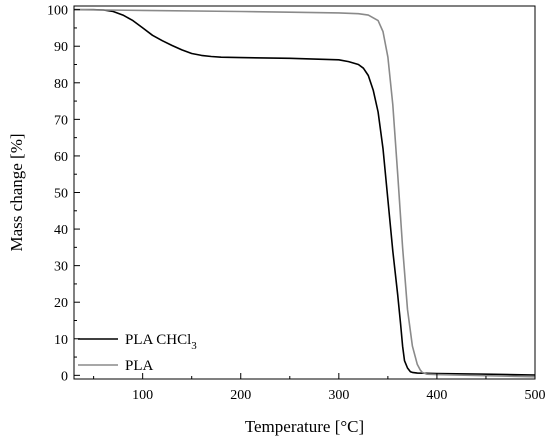  Describe the element at coordinates (338, 395) in the screenshot. I see `x-tick-label: 300` at that location.